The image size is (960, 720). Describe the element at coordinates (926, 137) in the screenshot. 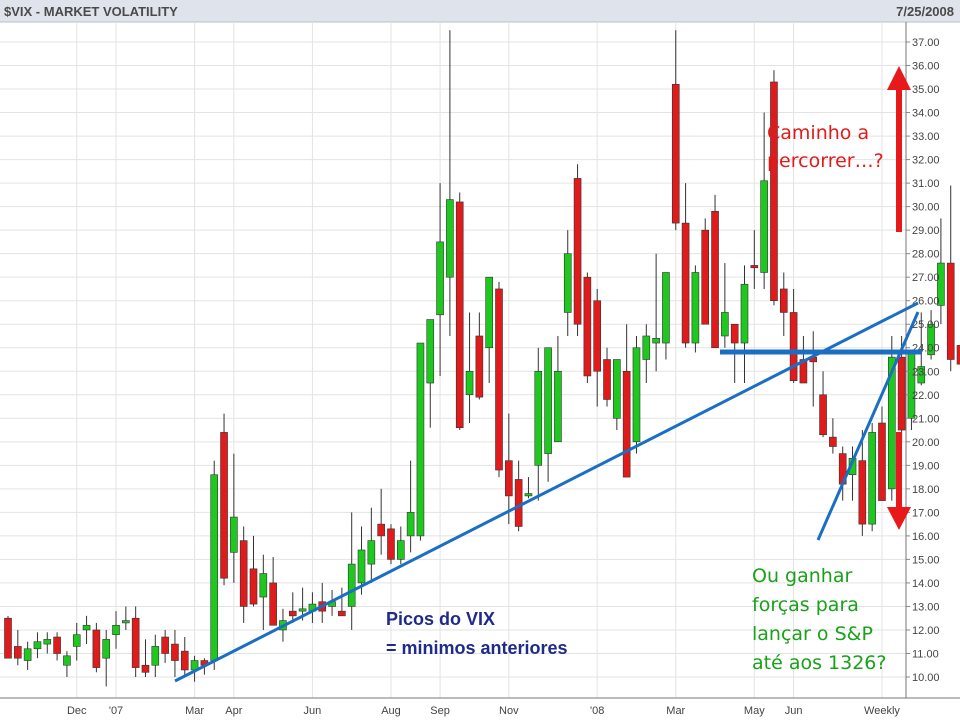

I see `y-tick-label: 33.00` at that location.